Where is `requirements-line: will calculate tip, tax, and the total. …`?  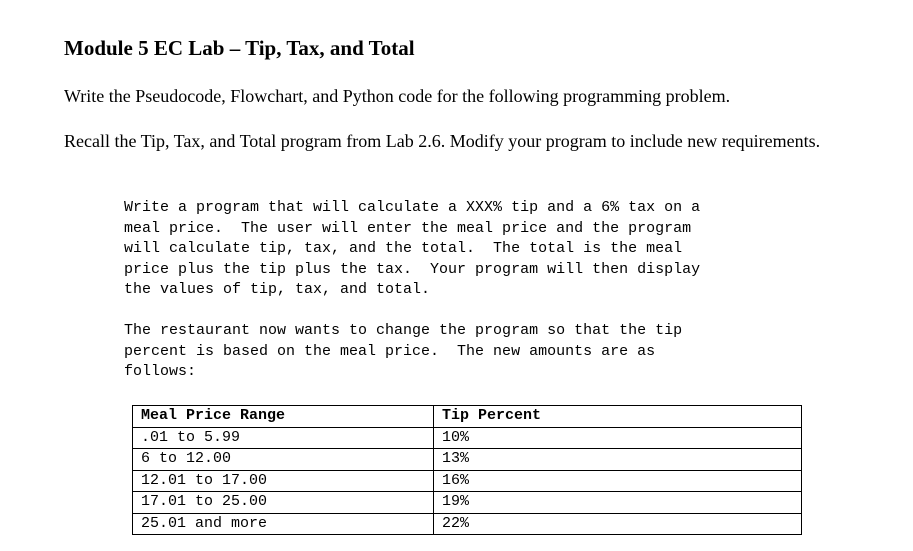
requirements-line: will calculate tip, tax, and the total. … is located at coordinates (403, 249).